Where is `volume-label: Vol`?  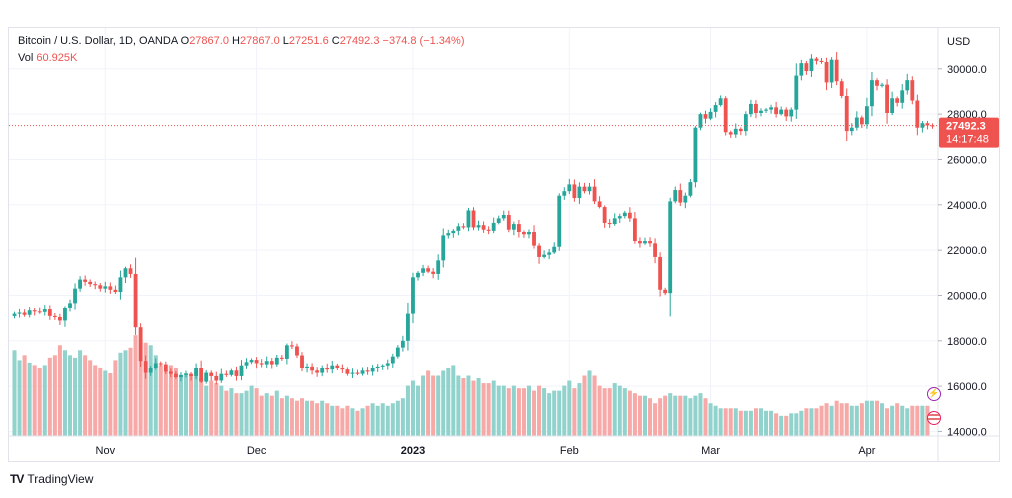
volume-label: Vol is located at coordinates (26, 58).